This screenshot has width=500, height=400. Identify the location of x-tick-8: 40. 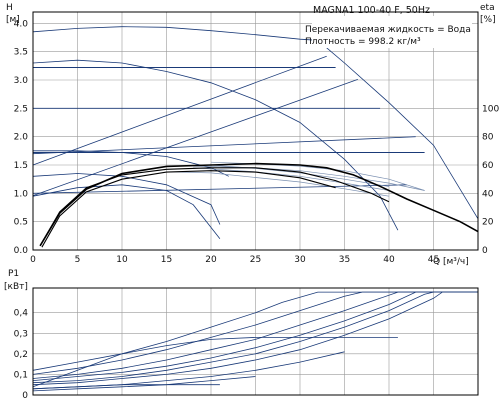
(389, 260).